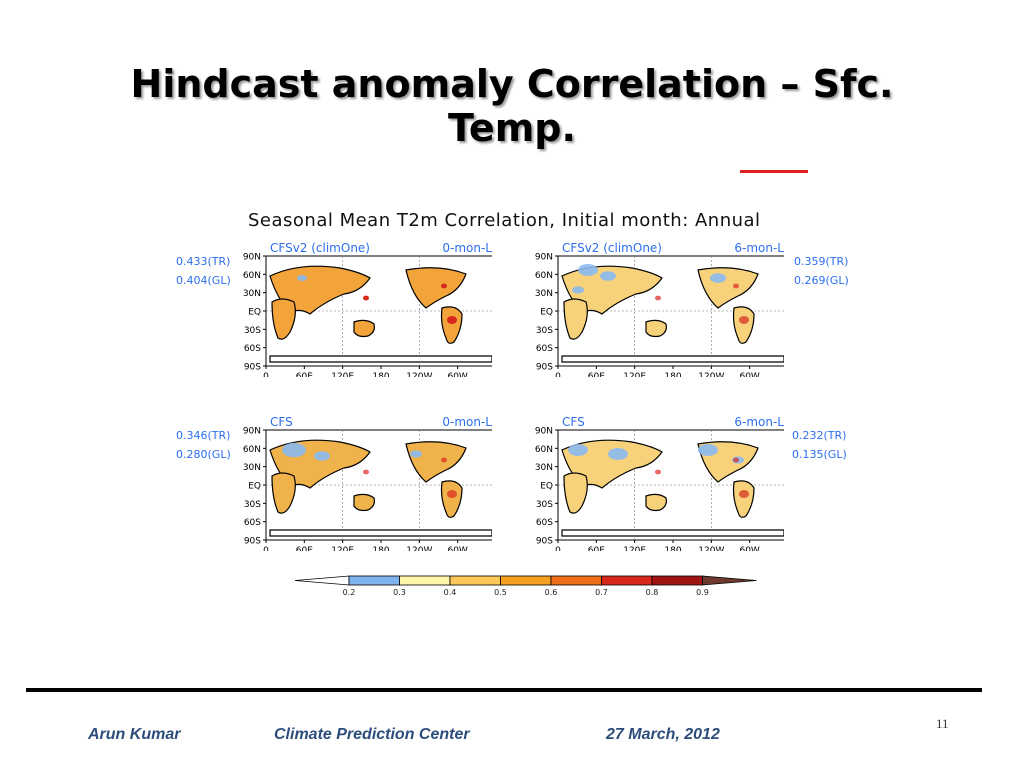 This screenshot has height=768, width=1024. Describe the element at coordinates (203, 280) in the screenshot. I see `stat-gl: 0.404(GL)` at that location.